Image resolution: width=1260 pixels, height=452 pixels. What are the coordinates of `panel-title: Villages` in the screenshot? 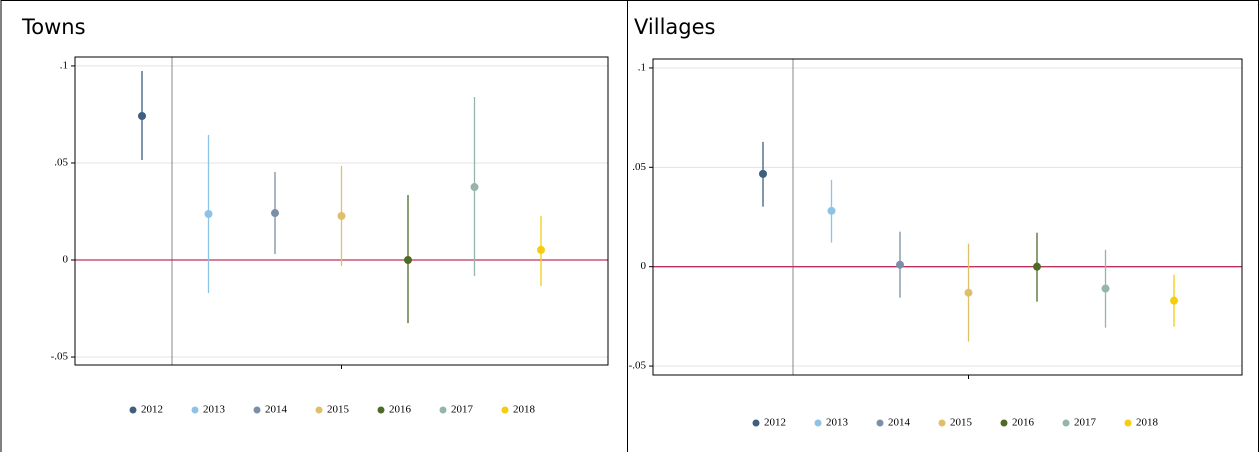 It's located at (674, 27).